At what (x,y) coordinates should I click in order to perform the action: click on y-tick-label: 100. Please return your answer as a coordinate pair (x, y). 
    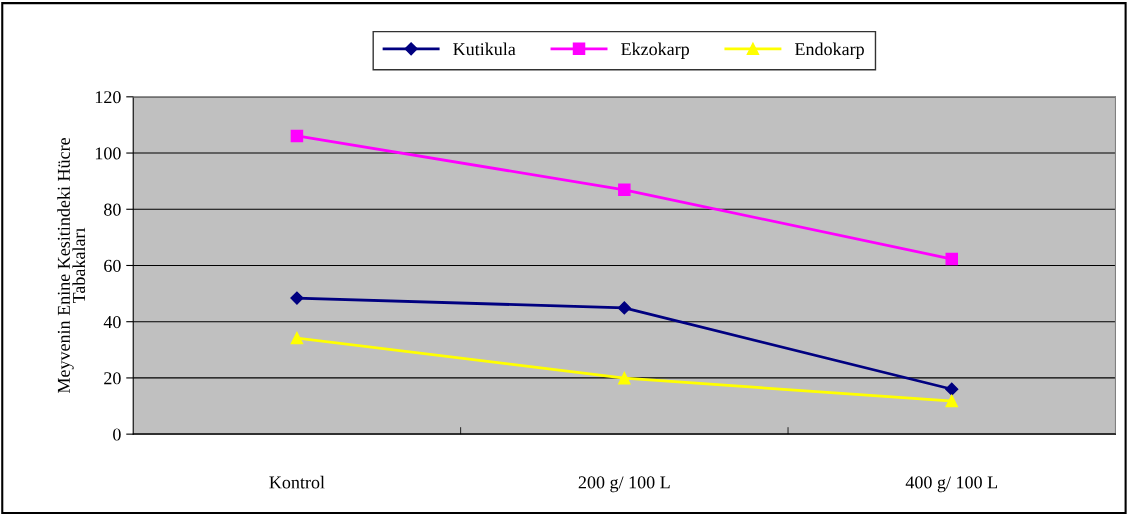
    Looking at the image, I should click on (108, 153).